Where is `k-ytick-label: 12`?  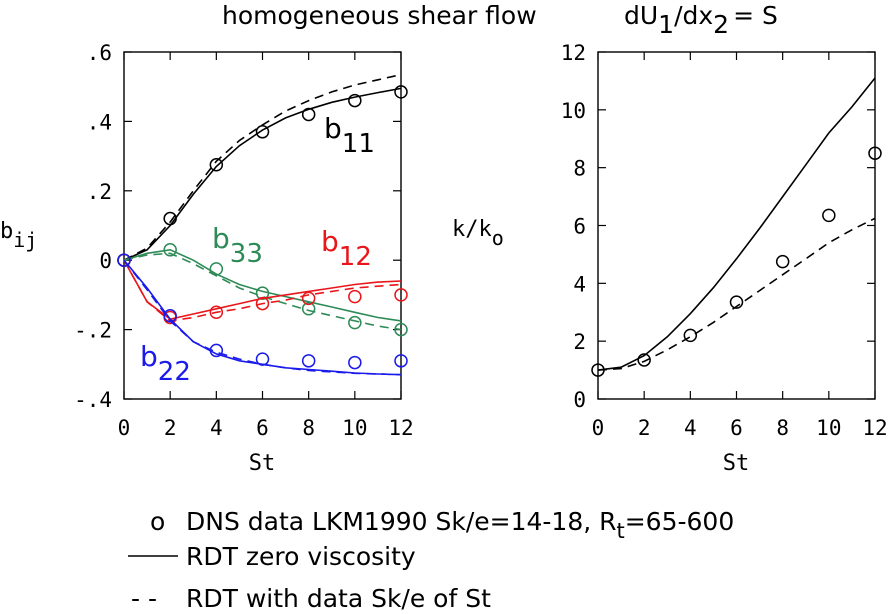 k-ytick-label: 12 is located at coordinates (573, 53).